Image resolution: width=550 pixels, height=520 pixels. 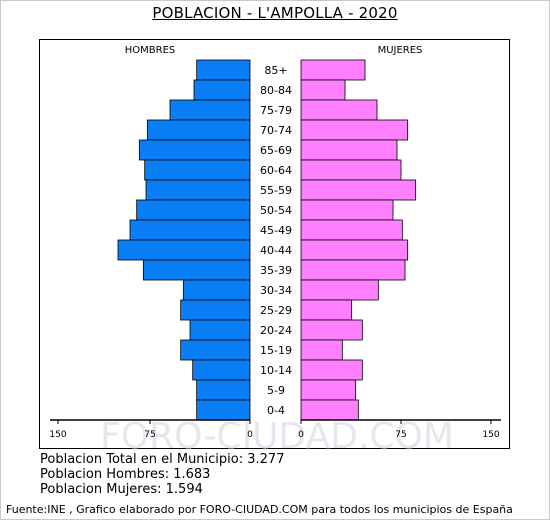 I want to click on x-tick-label-right-0: 0, so click(x=301, y=435).